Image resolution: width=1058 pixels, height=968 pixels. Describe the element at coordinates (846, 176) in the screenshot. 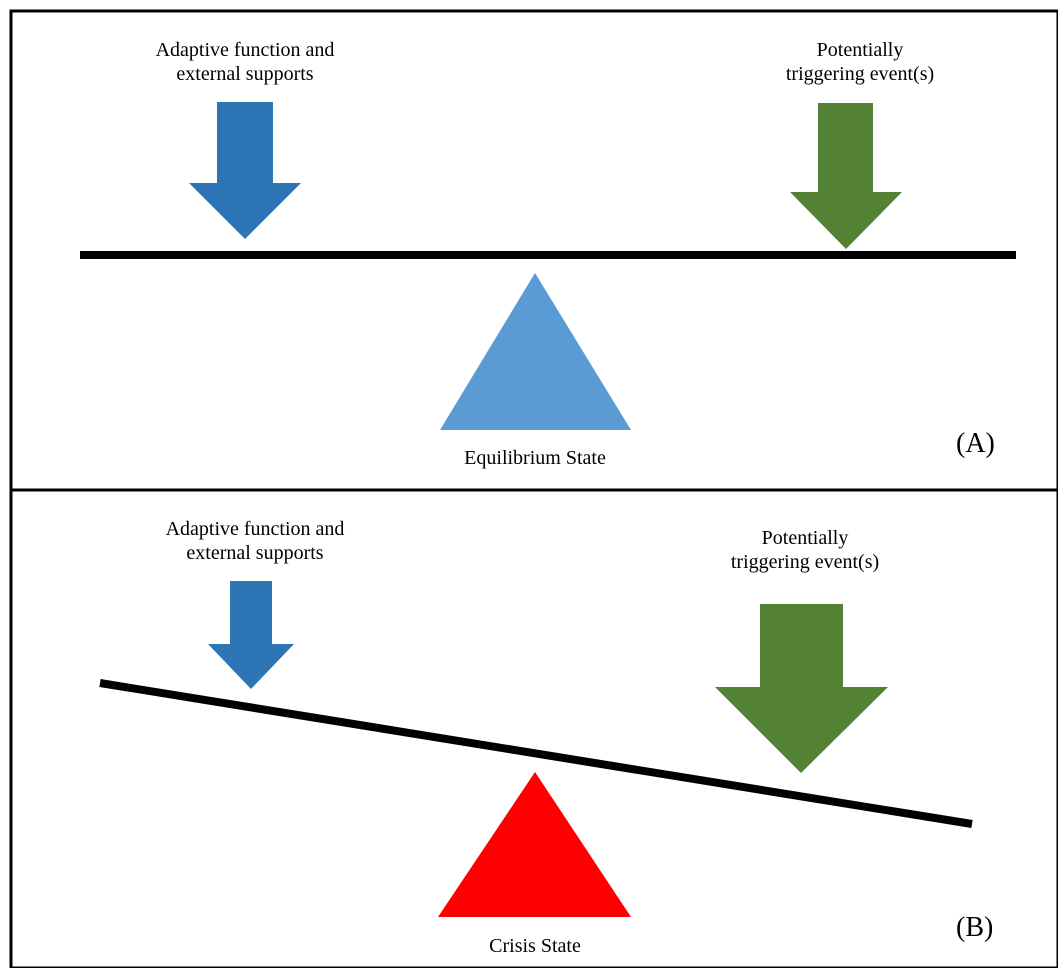

I see `panel-a-trigger-arrow` at that location.